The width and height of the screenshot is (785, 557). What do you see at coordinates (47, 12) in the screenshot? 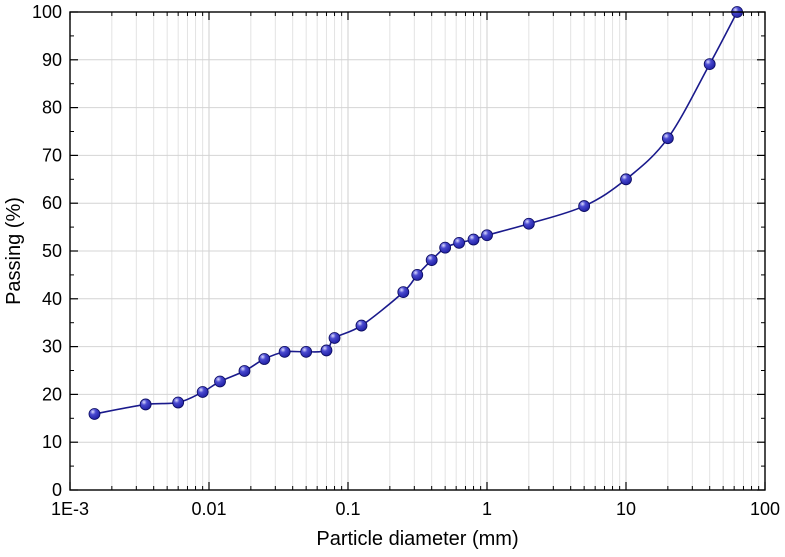
I see `y-tick-label: 100` at bounding box center [47, 12].